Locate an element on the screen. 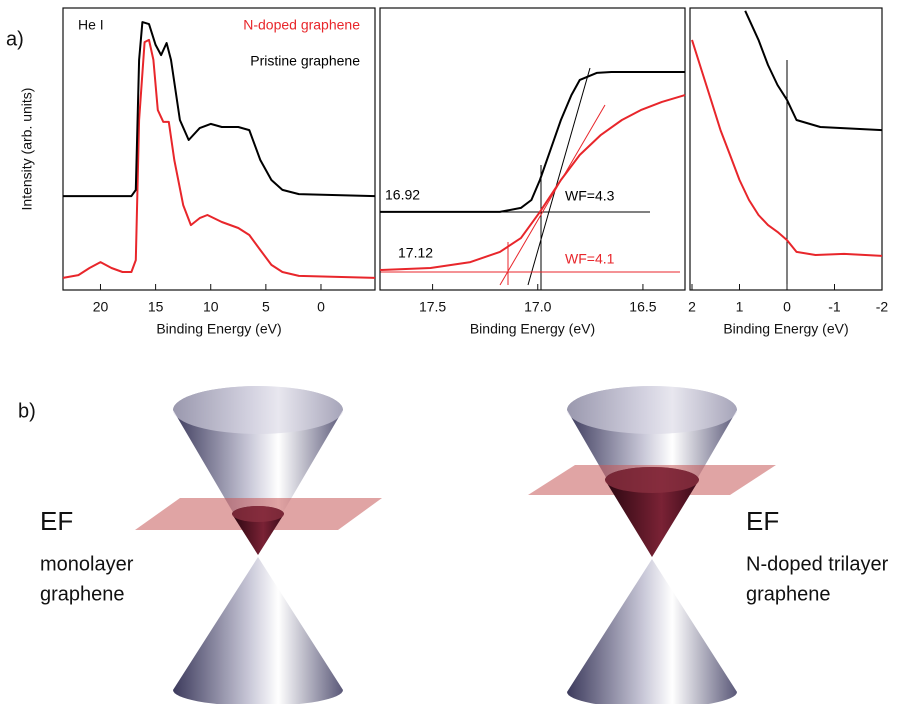 The height and width of the screenshot is (709, 914). annotation: 16.92 is located at coordinates (402, 195).